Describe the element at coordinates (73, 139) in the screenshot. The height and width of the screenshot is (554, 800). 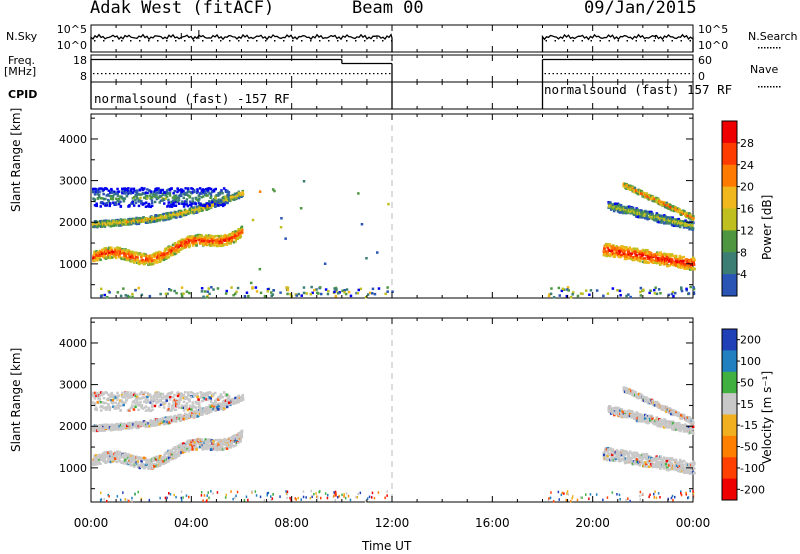
I see `power-ytick-label-3: 4000` at that location.